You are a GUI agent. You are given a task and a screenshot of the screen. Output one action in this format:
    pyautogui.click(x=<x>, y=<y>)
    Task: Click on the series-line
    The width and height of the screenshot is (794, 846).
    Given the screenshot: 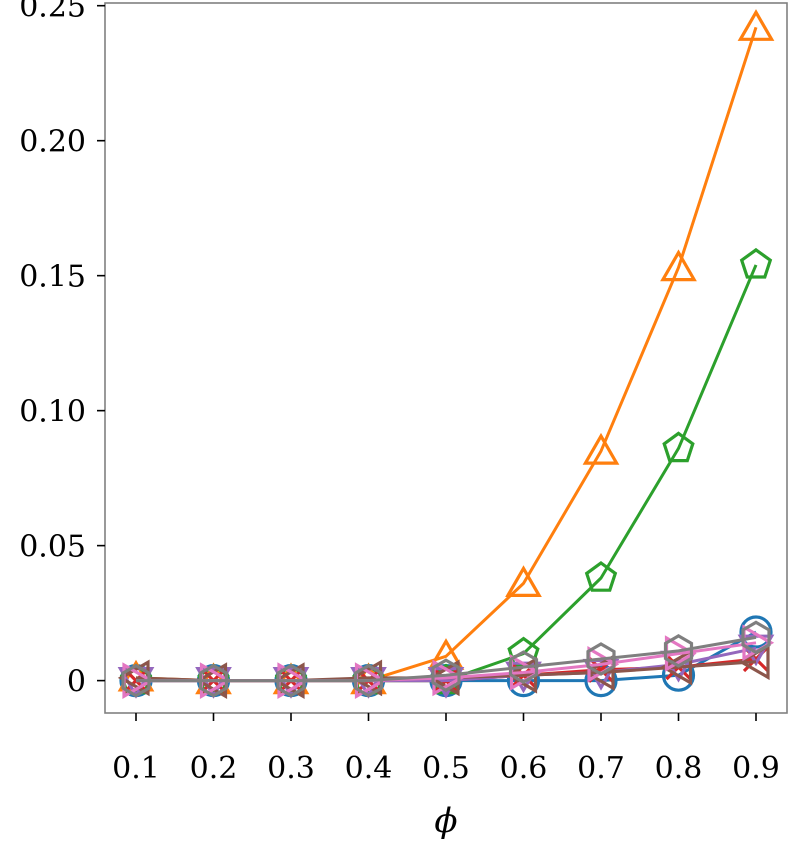 What is the action you would take?
    pyautogui.click(x=446, y=659)
    